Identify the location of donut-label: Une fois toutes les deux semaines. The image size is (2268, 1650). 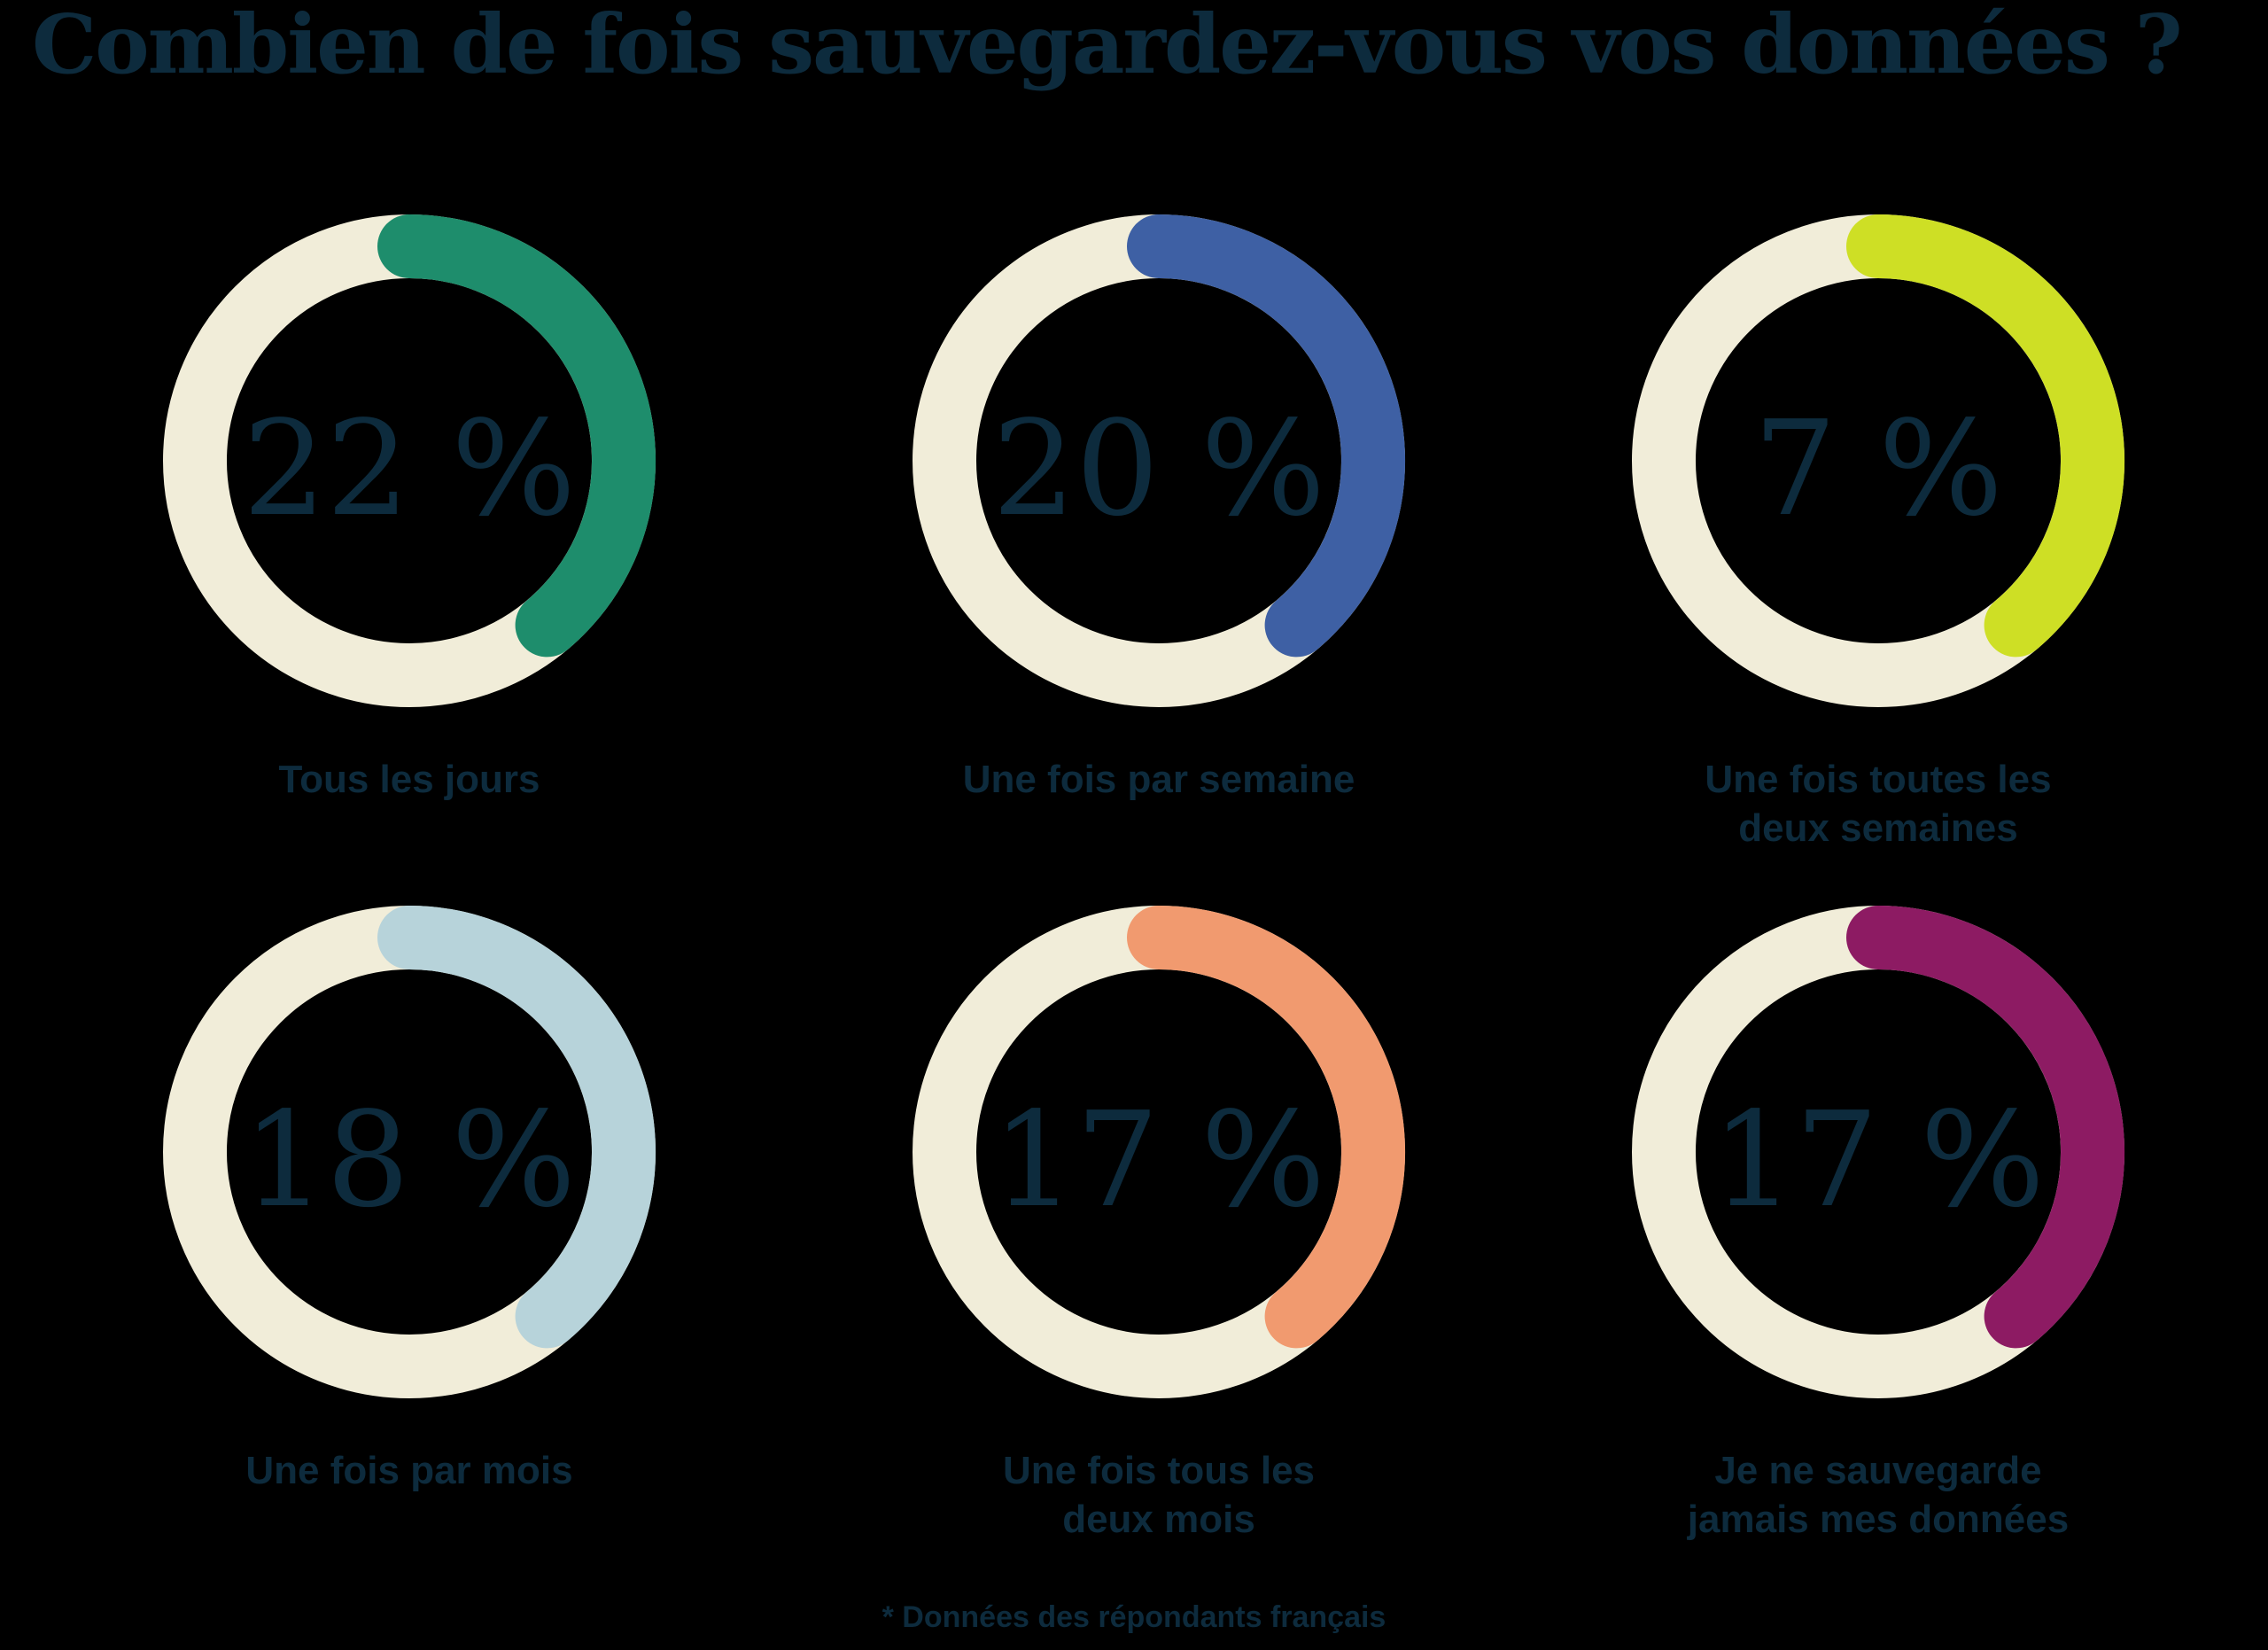
(1878, 804).